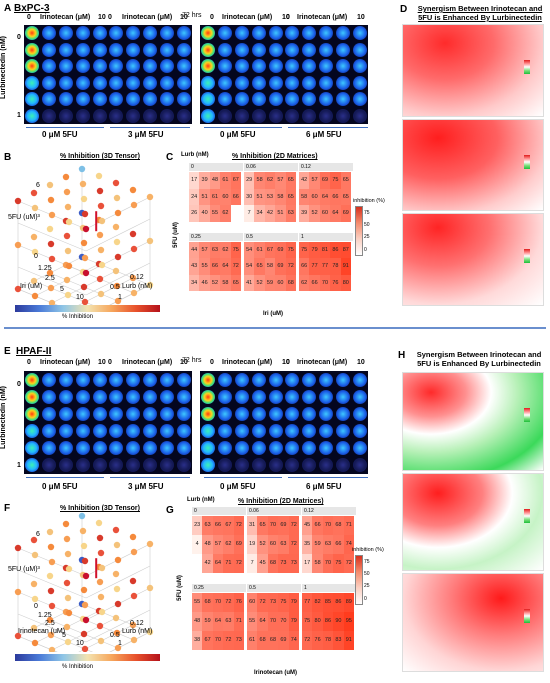 This screenshot has width=550, height=683. What do you see at coordinates (238, 486) in the screenshot?
I see `condition-label: 0 μM 5FU` at bounding box center [238, 486].